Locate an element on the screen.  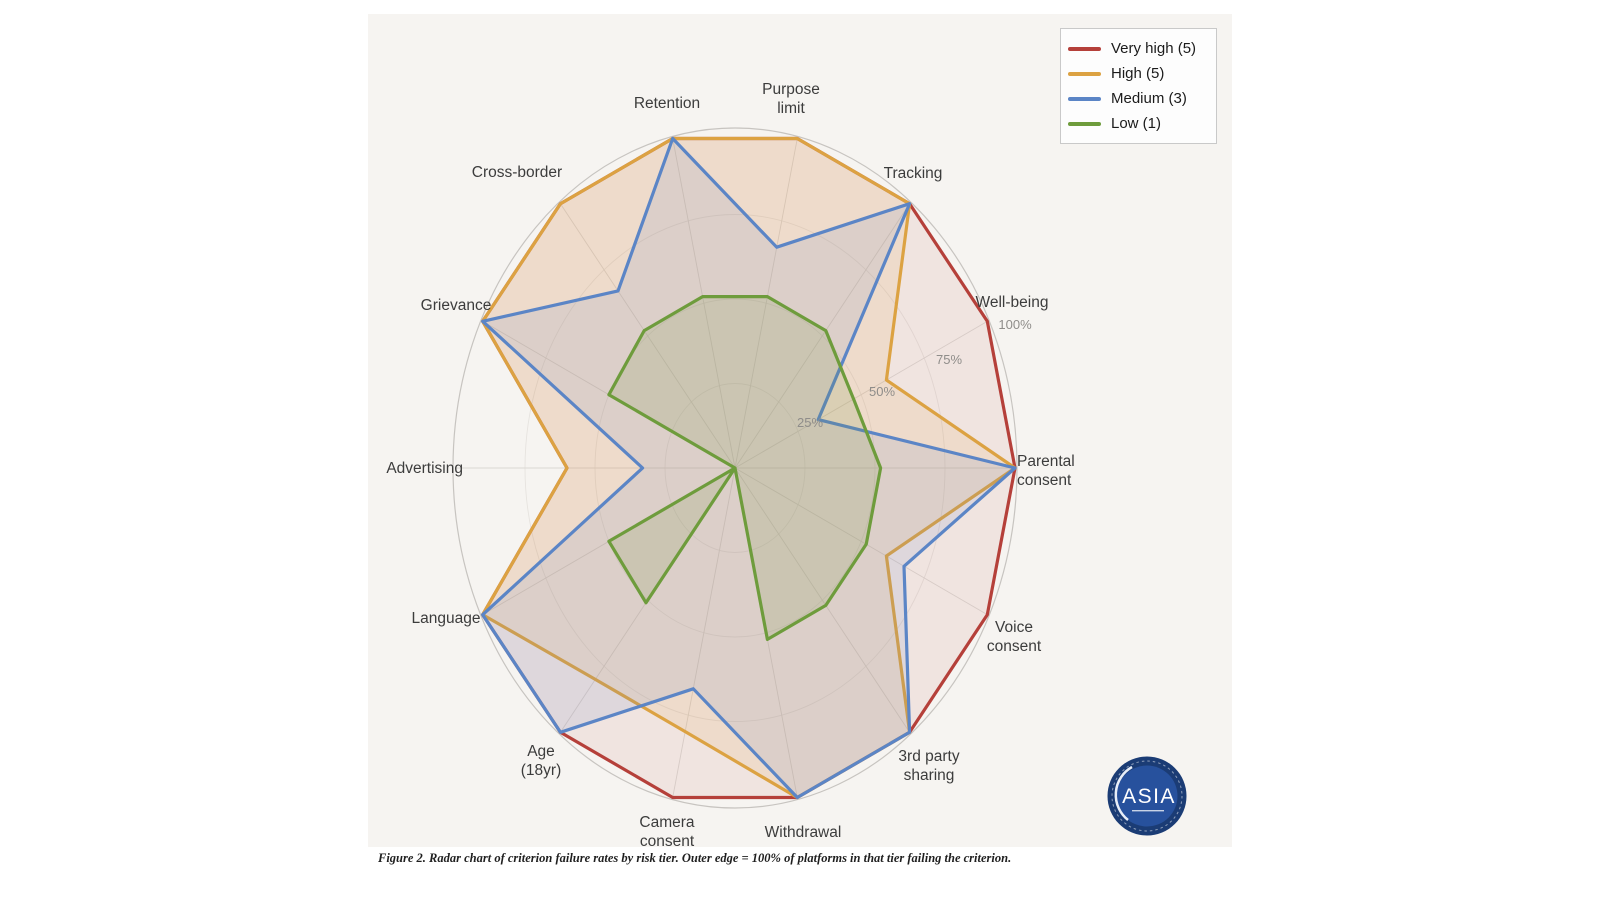
legend-label: Very high (5) is located at coordinates (1154, 48).